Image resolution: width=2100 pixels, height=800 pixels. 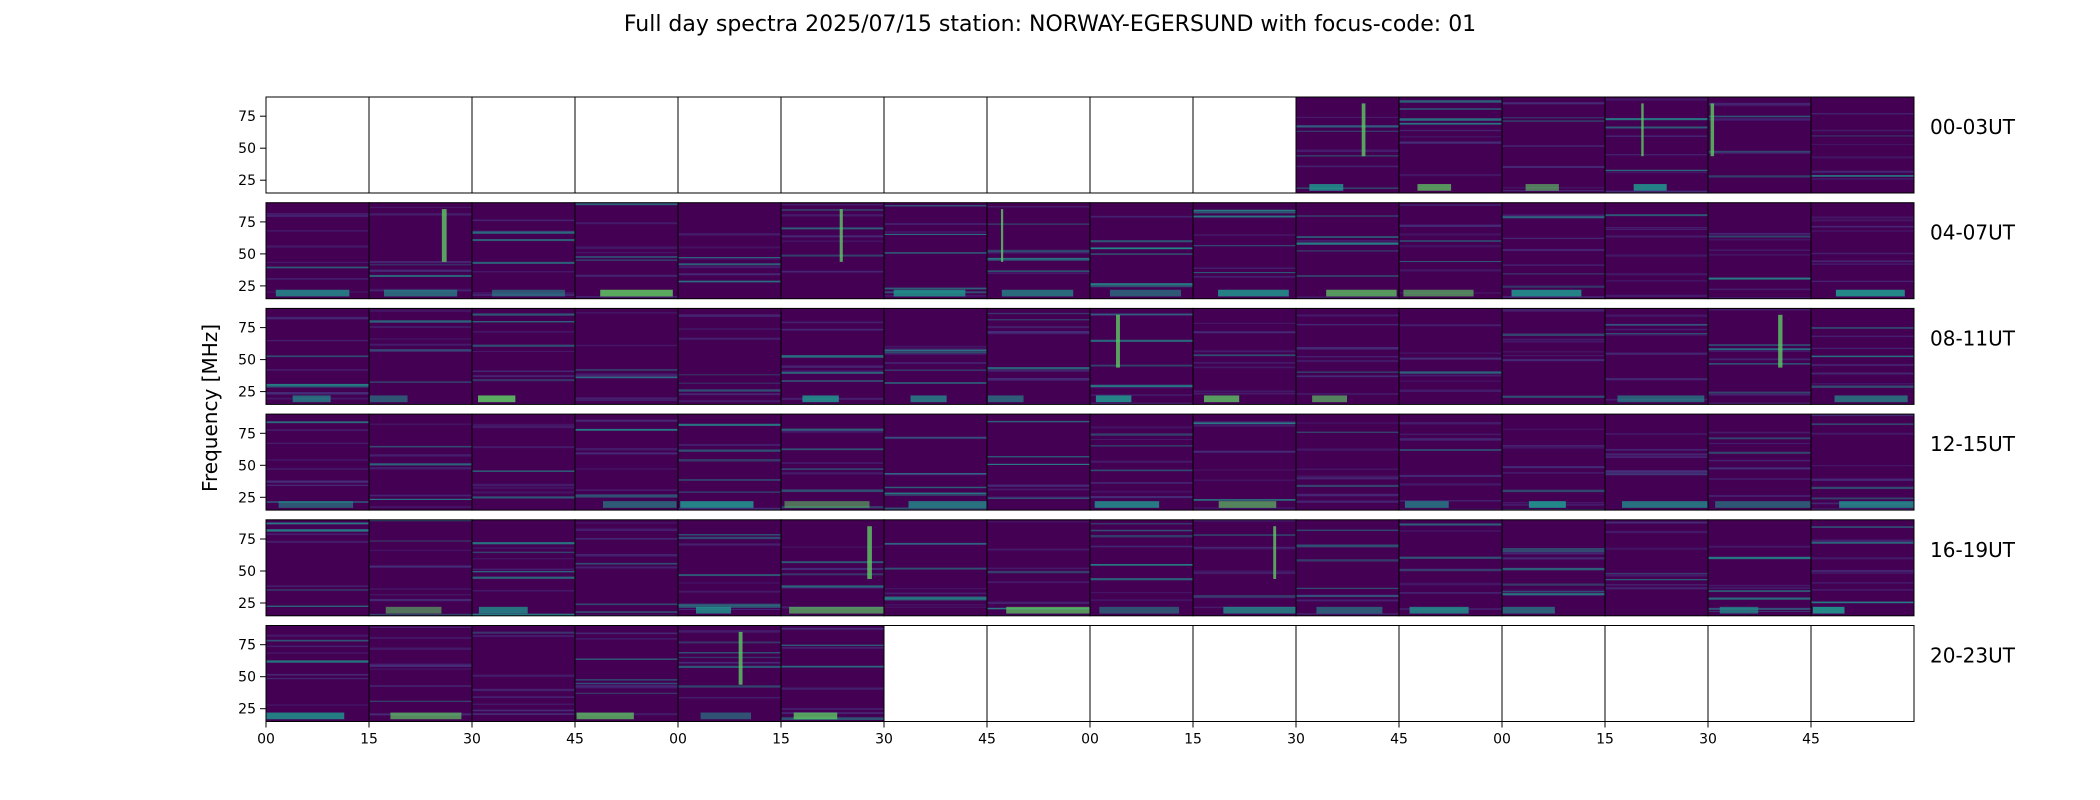 What do you see at coordinates (987, 740) in the screenshot?
I see `x-tick-label: 45` at bounding box center [987, 740].